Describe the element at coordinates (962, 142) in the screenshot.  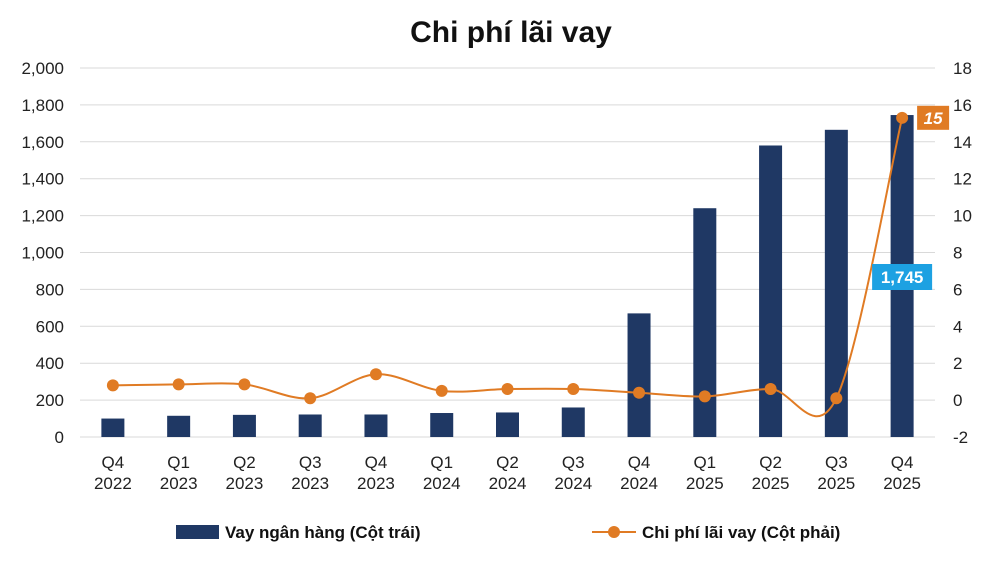
I see `right-tick-label: 14` at that location.